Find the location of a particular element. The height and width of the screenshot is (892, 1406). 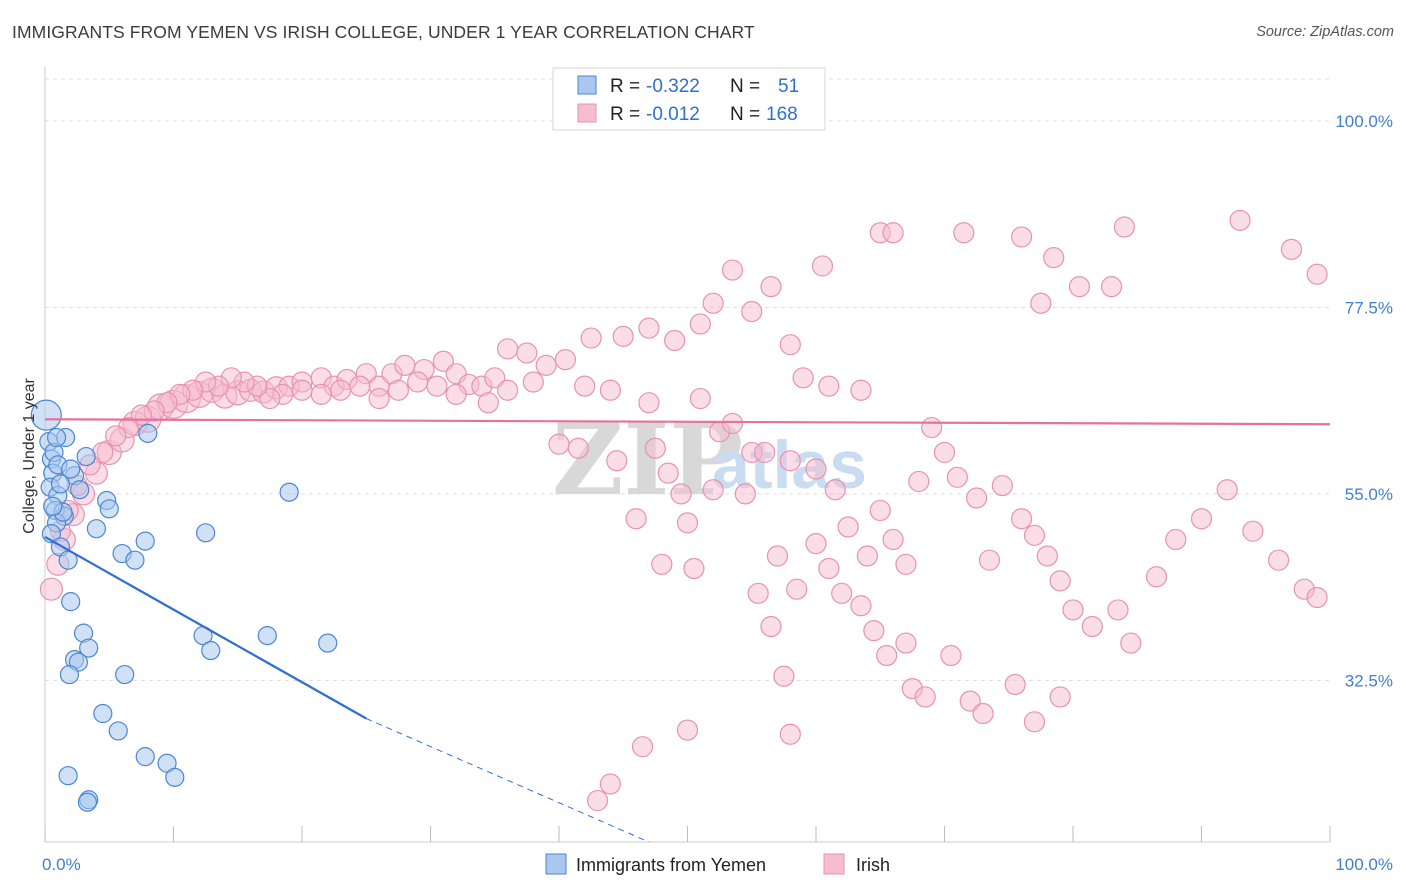

bottom-legend-swatch-irish is located at coordinates (834, 864).